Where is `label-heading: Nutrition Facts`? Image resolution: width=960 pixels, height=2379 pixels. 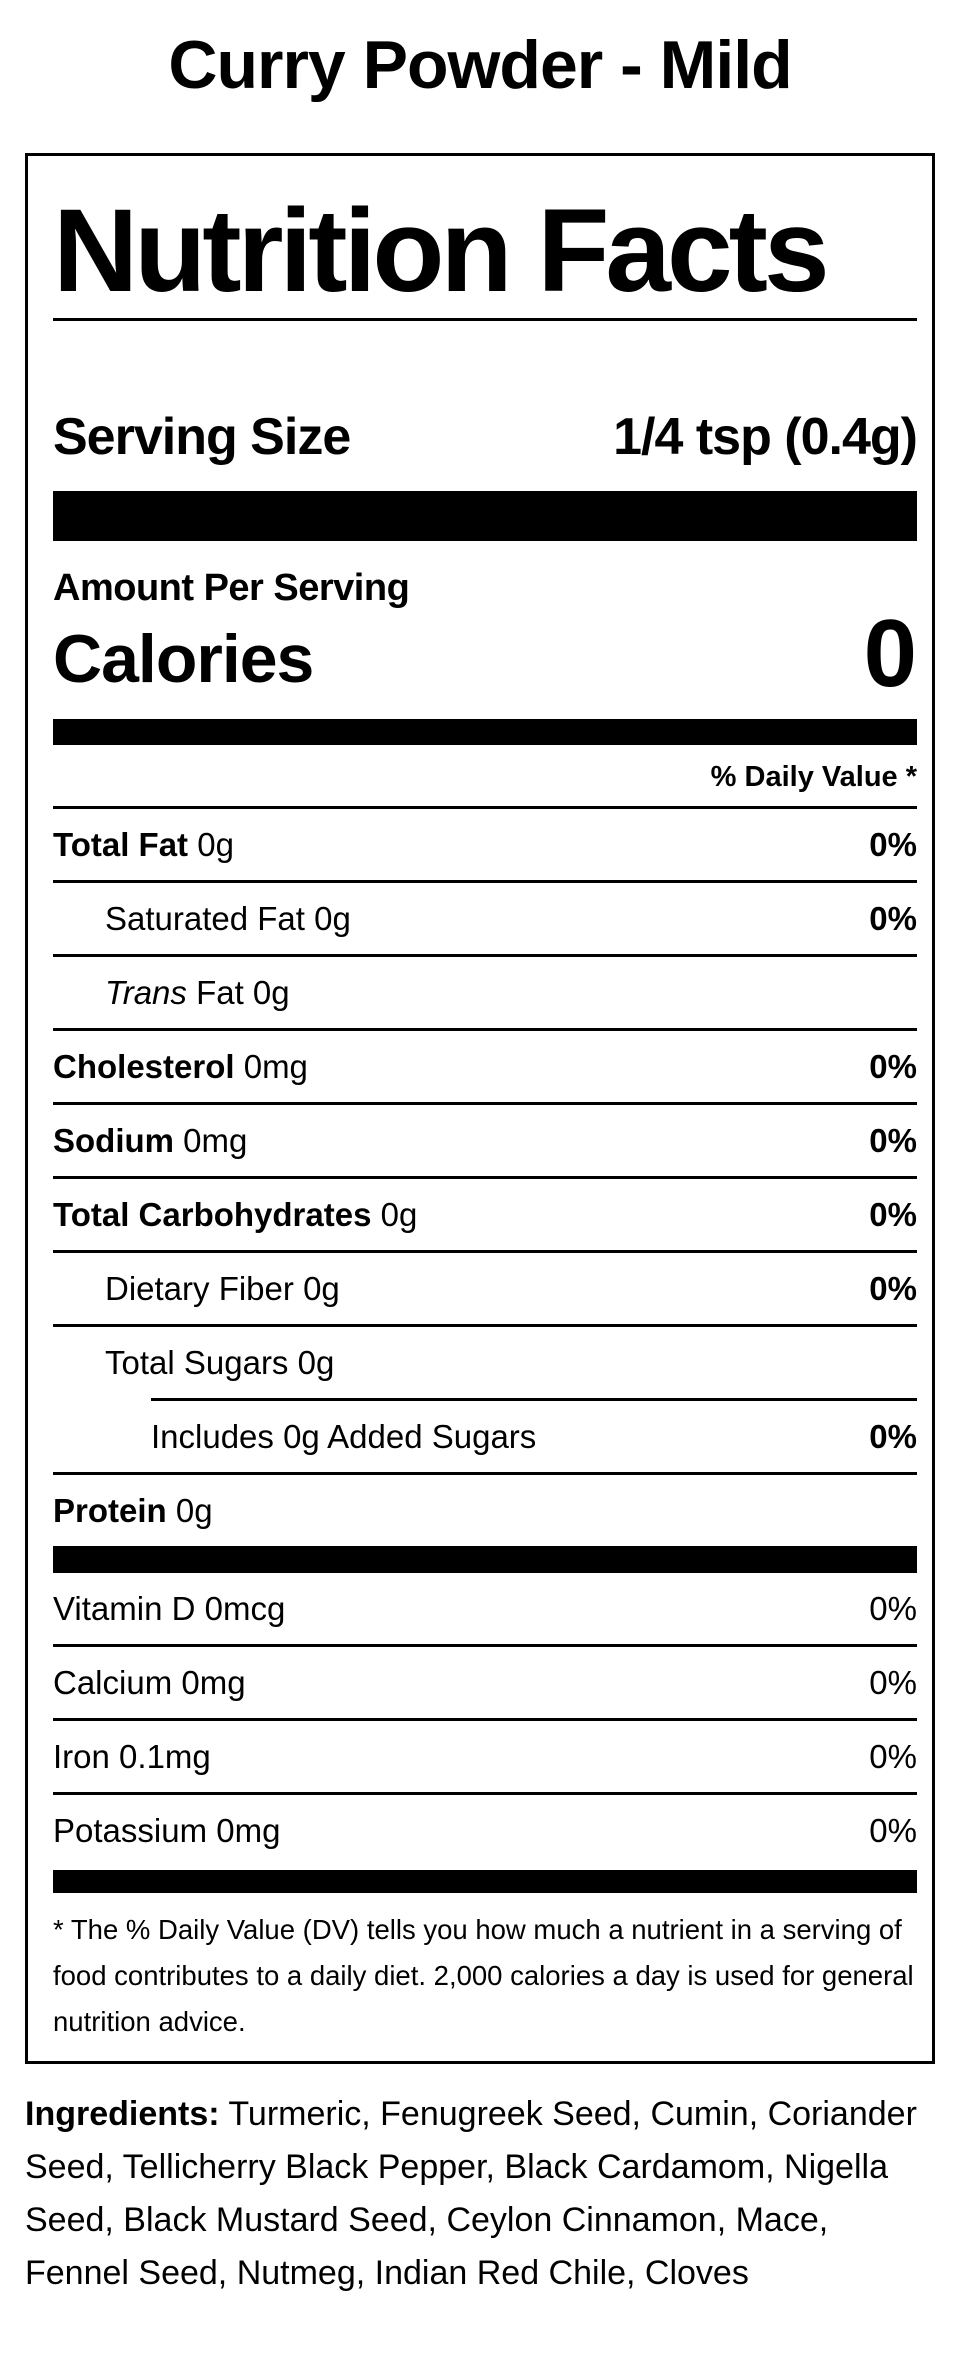
label-heading: Nutrition Facts is located at coordinates (441, 251).